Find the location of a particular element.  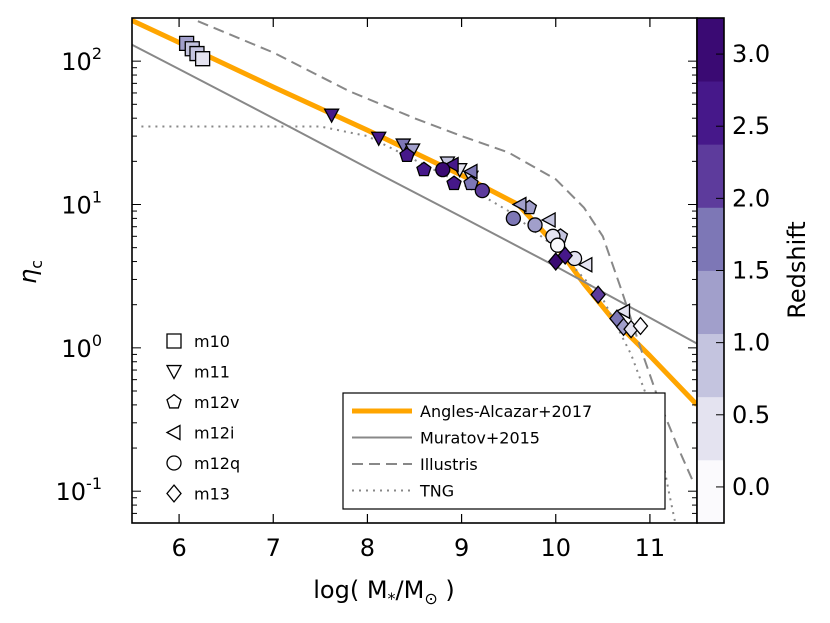

colorbar-tick-label: 2.0 is located at coordinates (751, 198).